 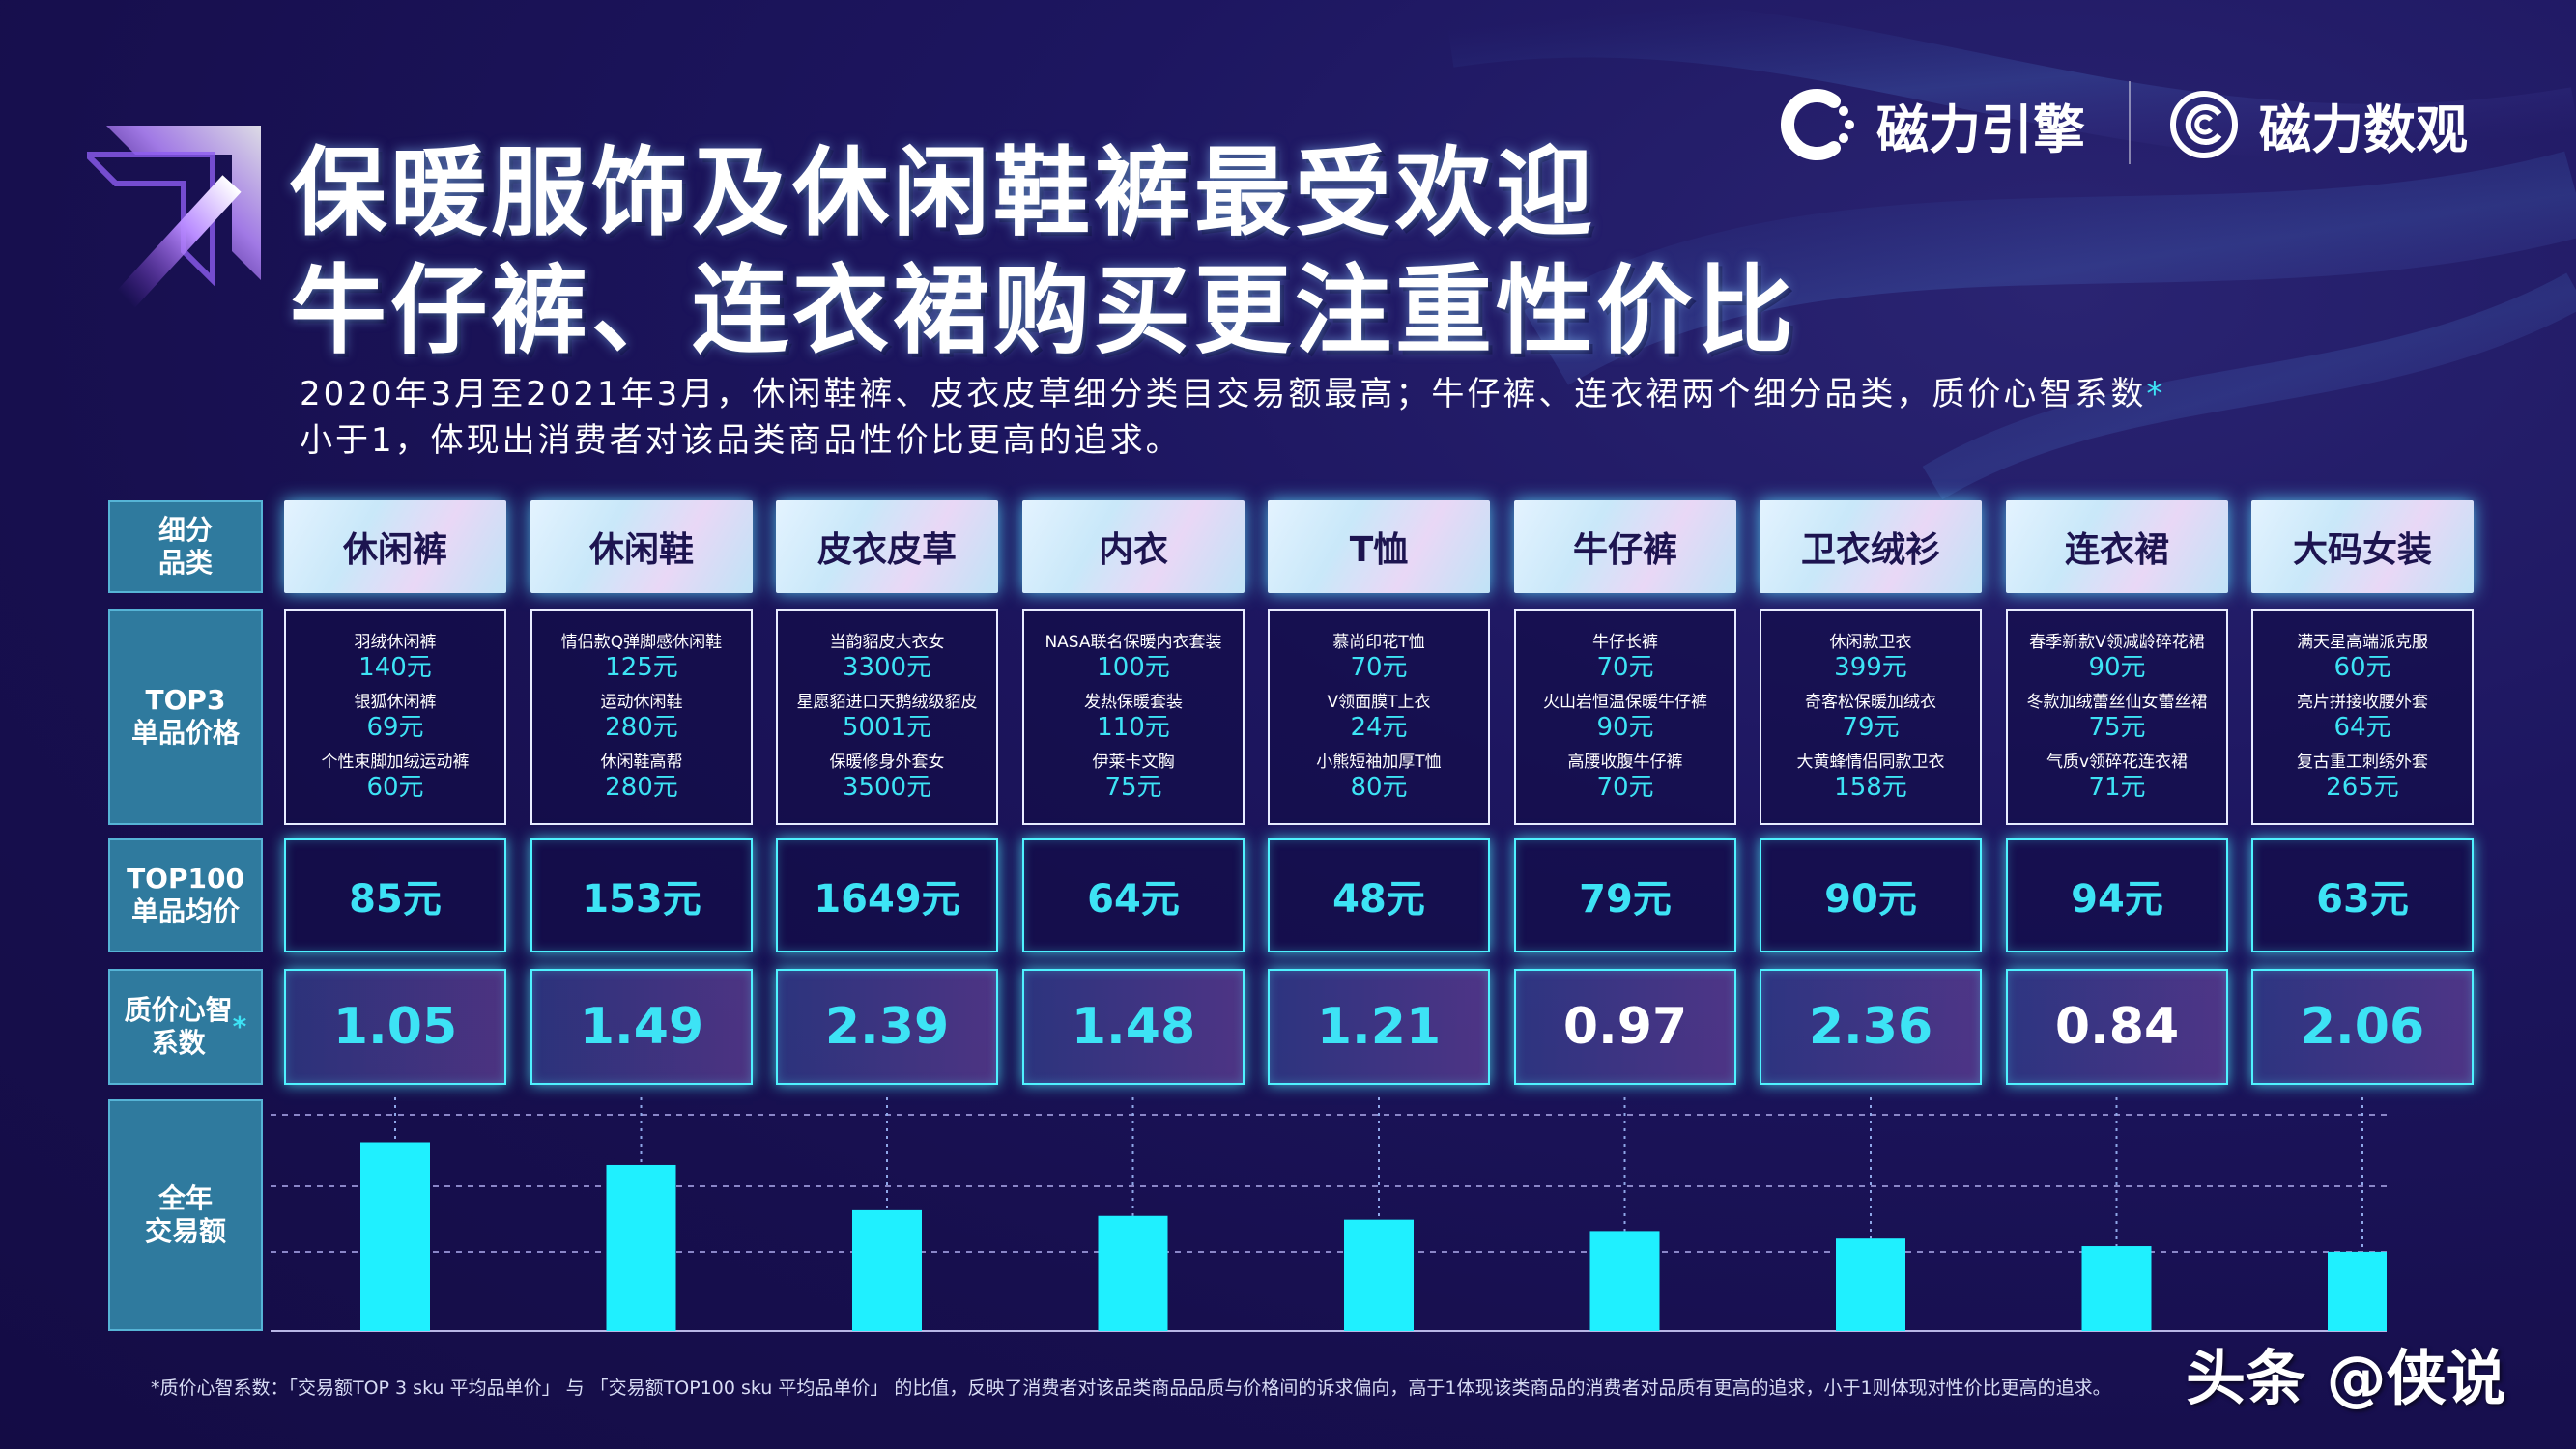 What do you see at coordinates (2363, 546) in the screenshot?
I see `category-header: 大码女装` at bounding box center [2363, 546].